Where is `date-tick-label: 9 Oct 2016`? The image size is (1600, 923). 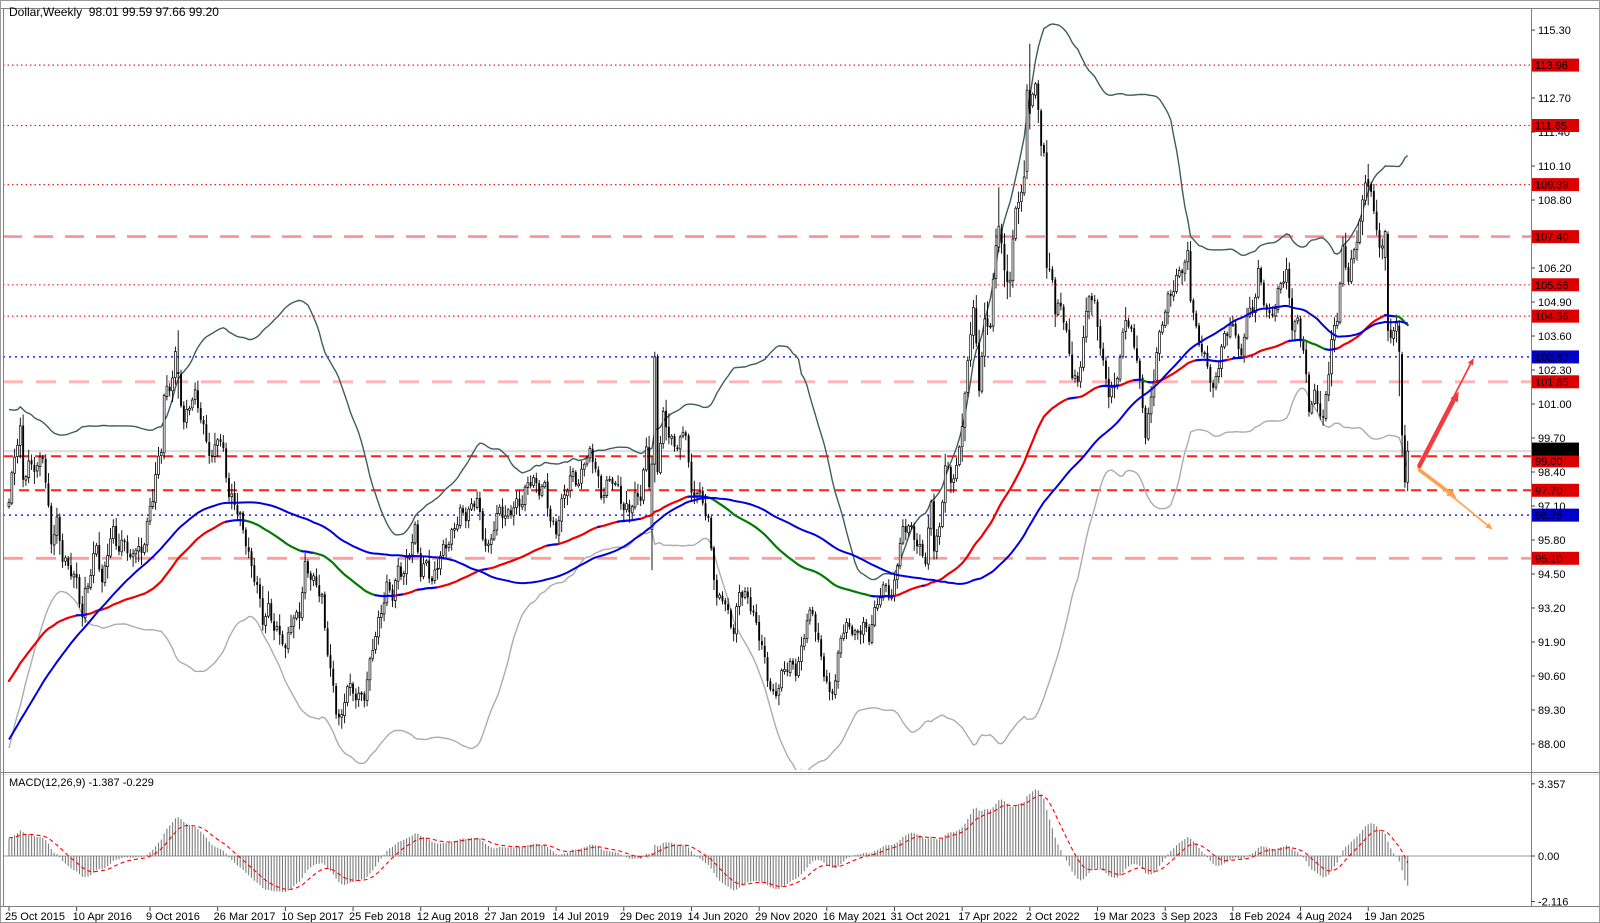 date-tick-label: 9 Oct 2016 is located at coordinates (173, 917).